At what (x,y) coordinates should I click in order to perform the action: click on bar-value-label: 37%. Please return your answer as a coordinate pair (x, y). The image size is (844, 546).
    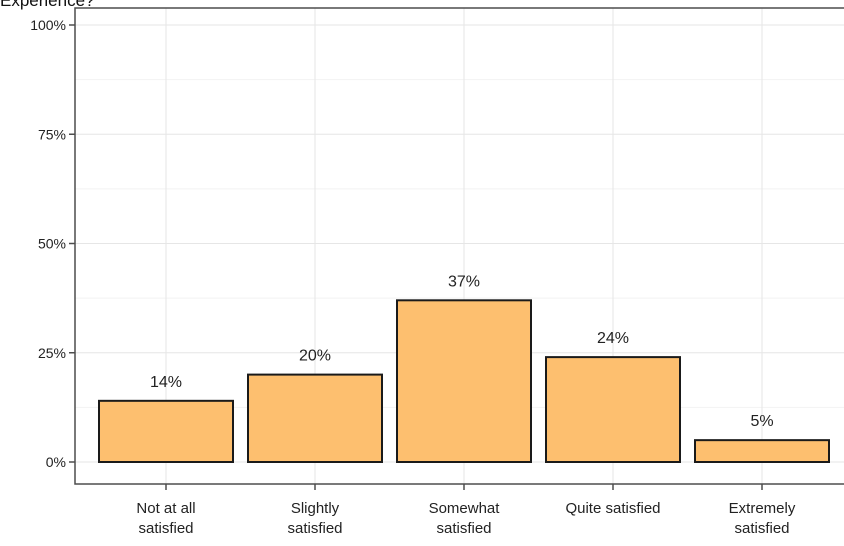
    Looking at the image, I should click on (464, 281).